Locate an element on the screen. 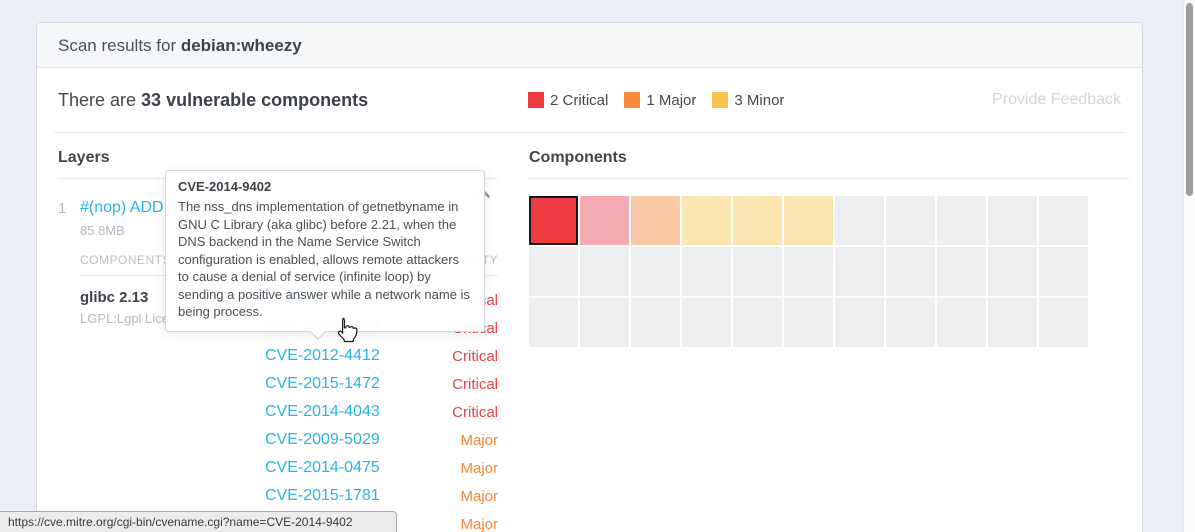 The image size is (1195, 532). cve-link: CVE-2014-4043 is located at coordinates (322, 411).